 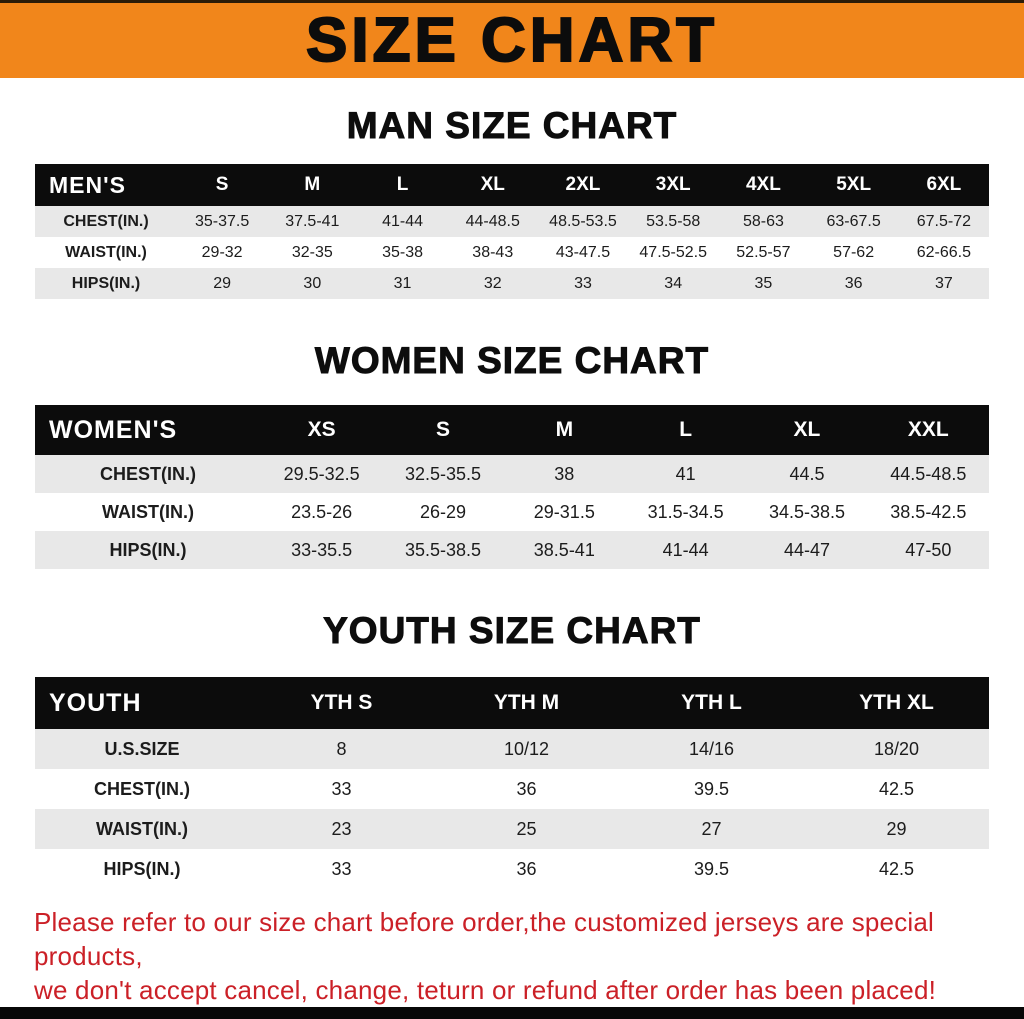 I want to click on size-column-header: L, so click(x=402, y=185).